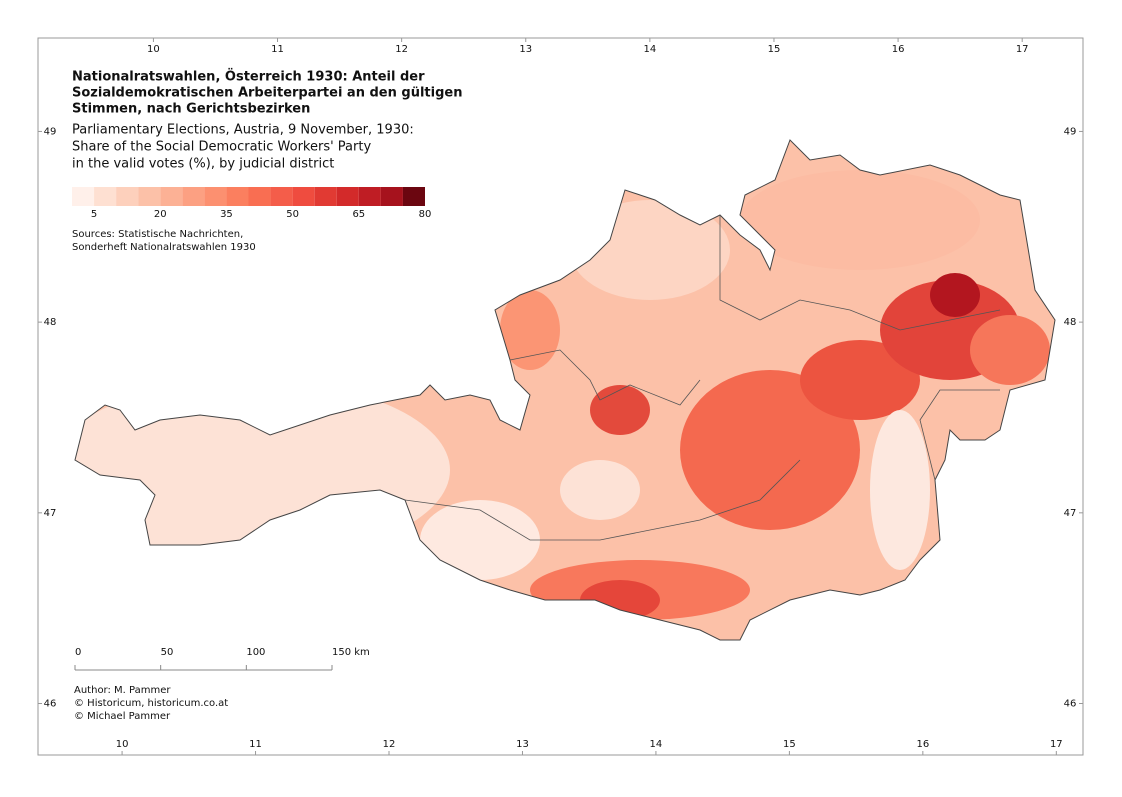 The width and height of the screenshot is (1122, 797). I want to click on map-title: Stimmen, nach Gerichtsbezirken, so click(191, 109).